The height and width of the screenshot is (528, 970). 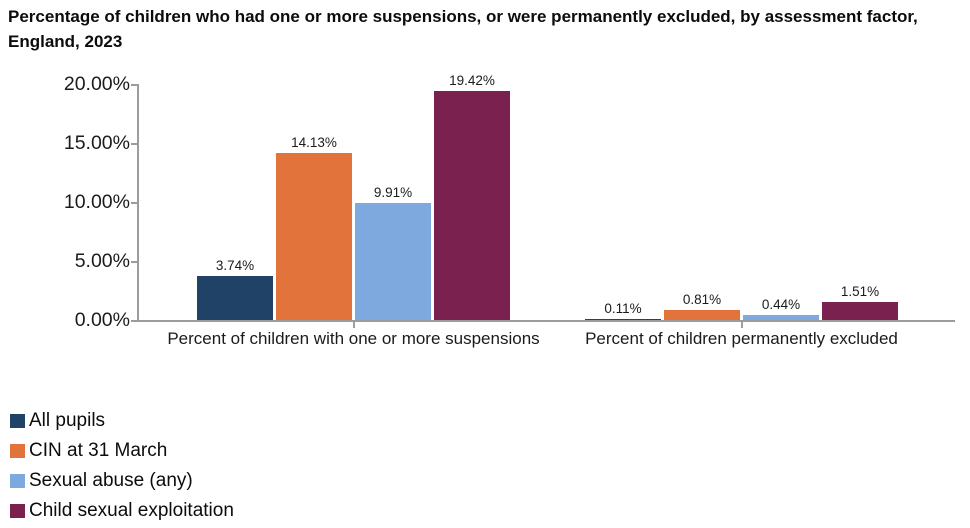 What do you see at coordinates (98, 450) in the screenshot?
I see `legend-label: CIN at 31 March` at bounding box center [98, 450].